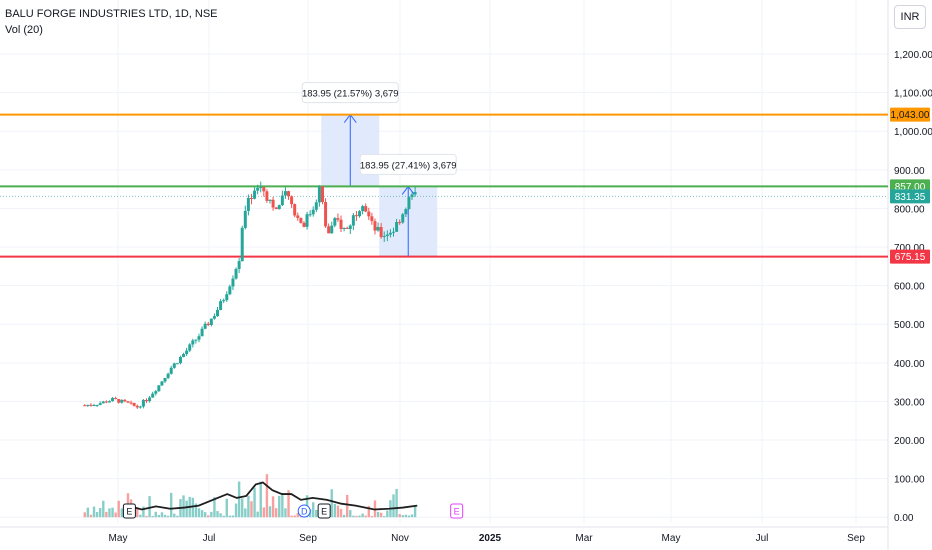 The image size is (932, 550). I want to click on earnings-marker-letter: E, so click(324, 512).